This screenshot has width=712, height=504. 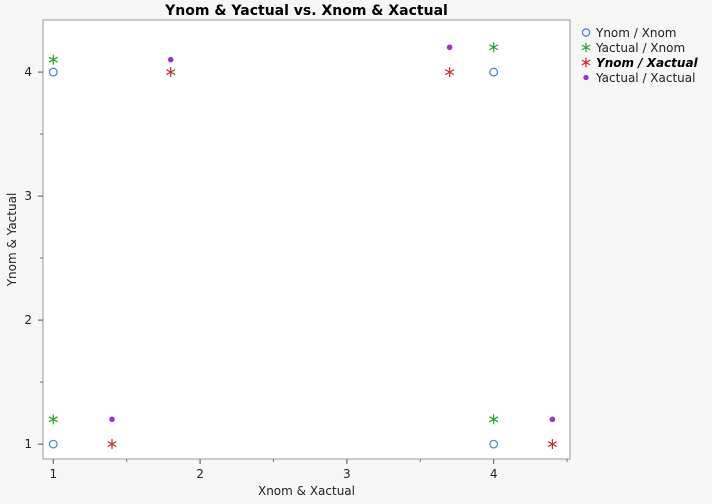 What do you see at coordinates (347, 474) in the screenshot?
I see `x-tick-label: 3` at bounding box center [347, 474].